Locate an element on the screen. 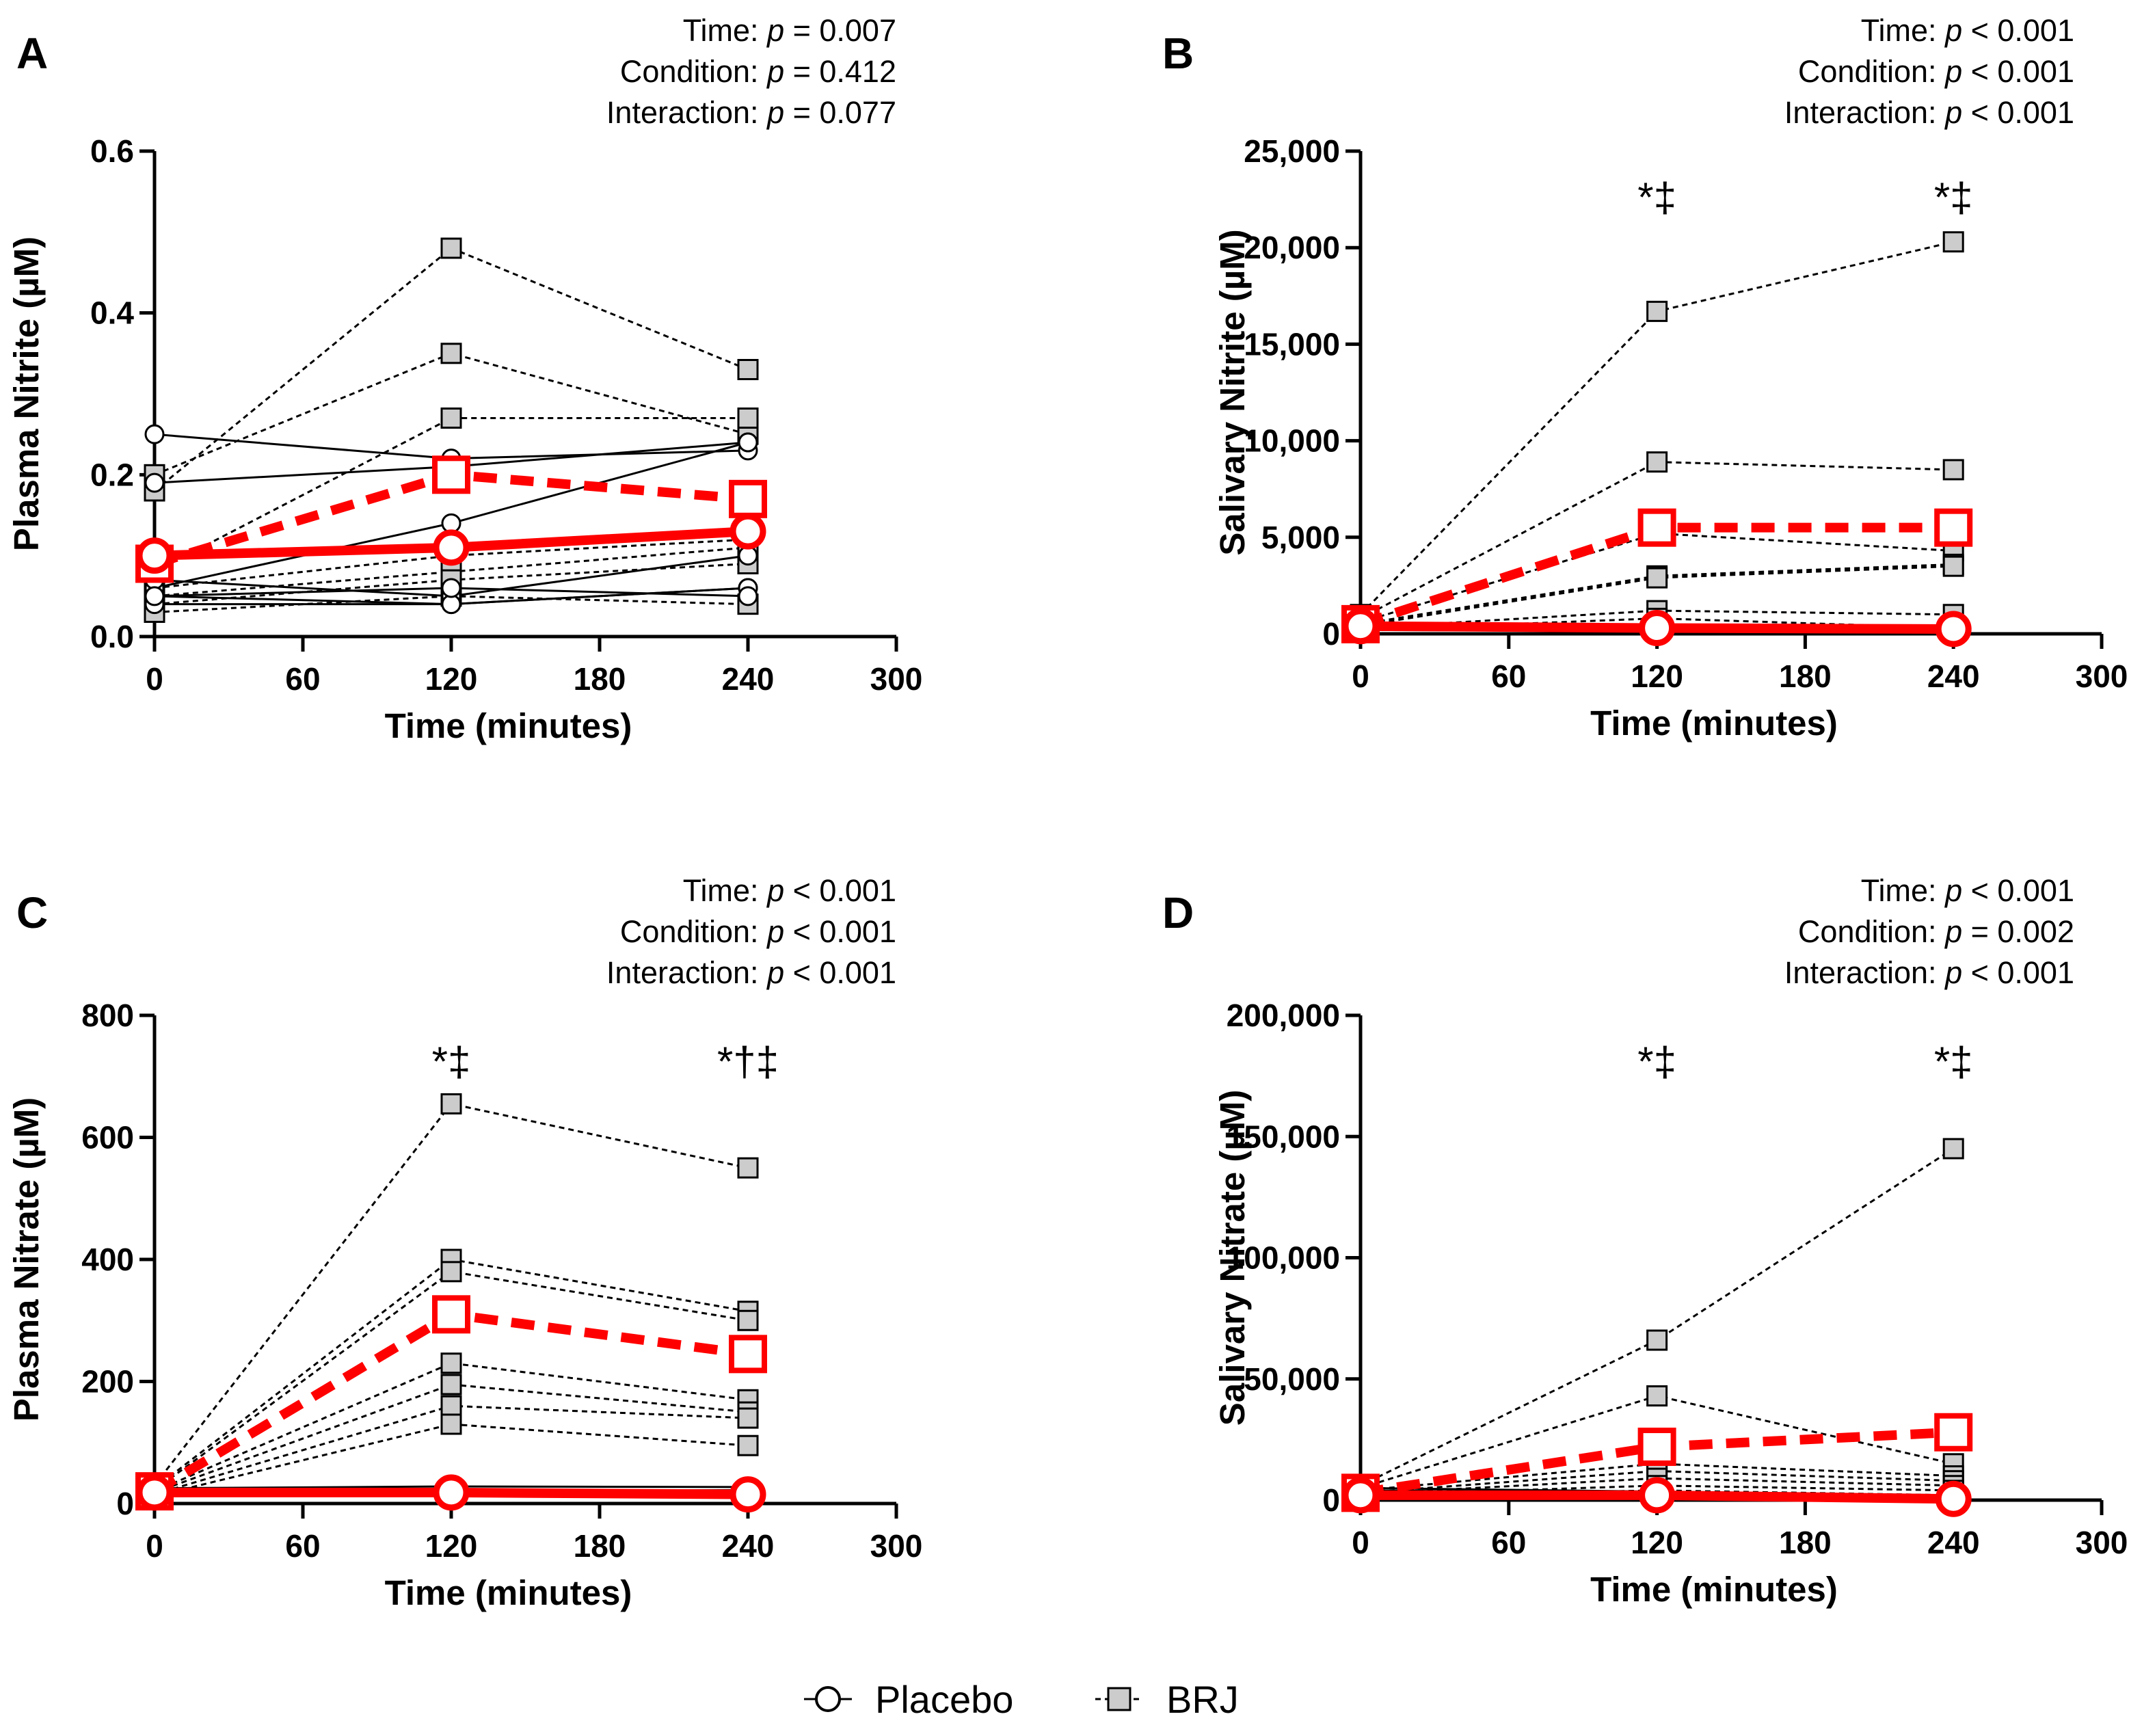  panel-c-sig-0: *‡ is located at coordinates (451, 1061).